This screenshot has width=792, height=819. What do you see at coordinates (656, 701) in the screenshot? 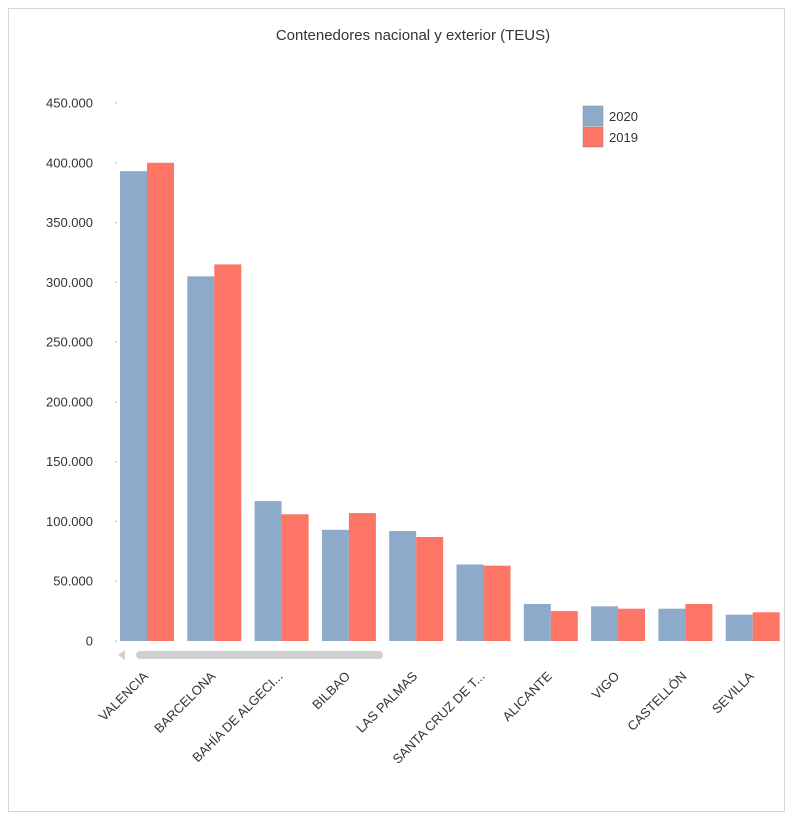
I see `x-category-label: CASTELLÓN` at bounding box center [656, 701].